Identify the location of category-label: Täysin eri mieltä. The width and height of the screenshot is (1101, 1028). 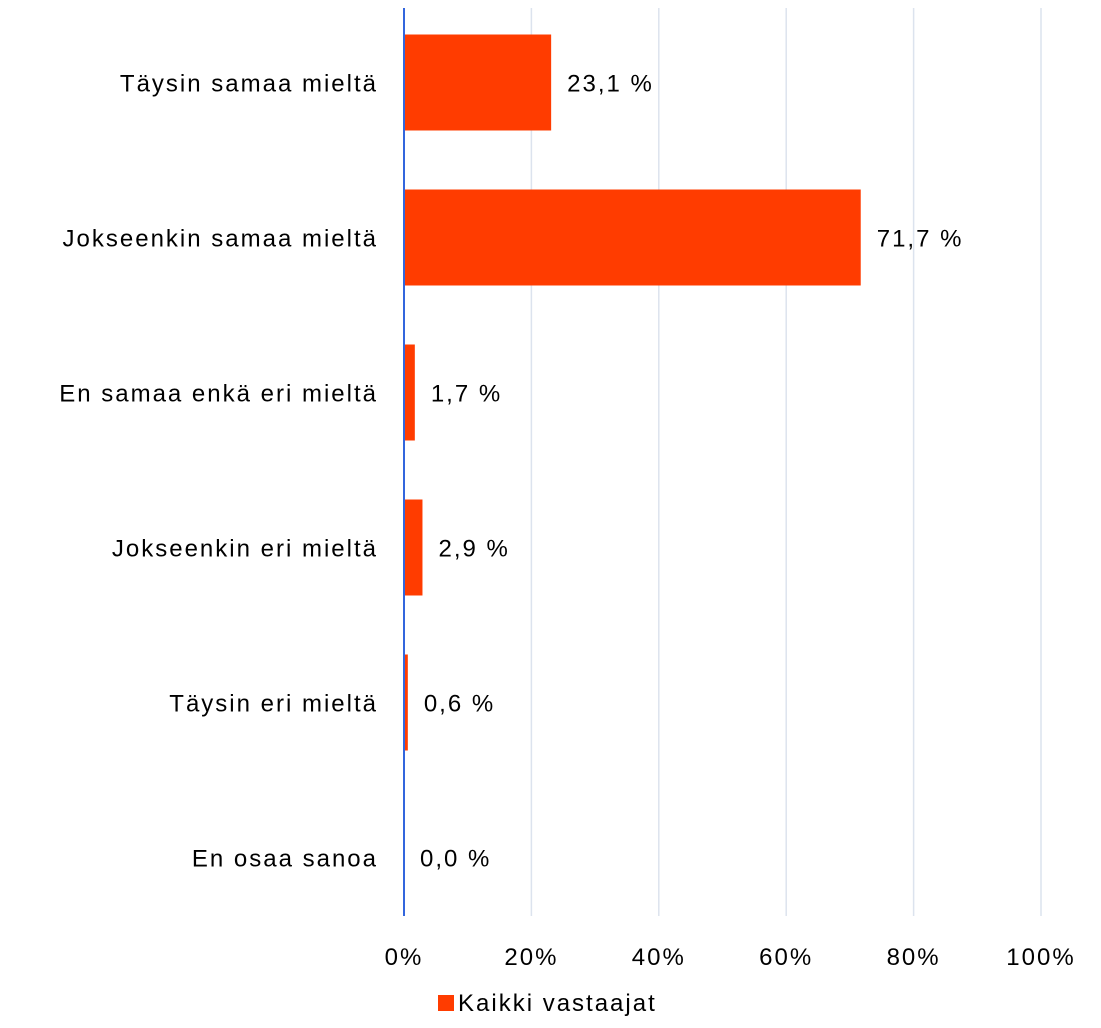
(273, 704).